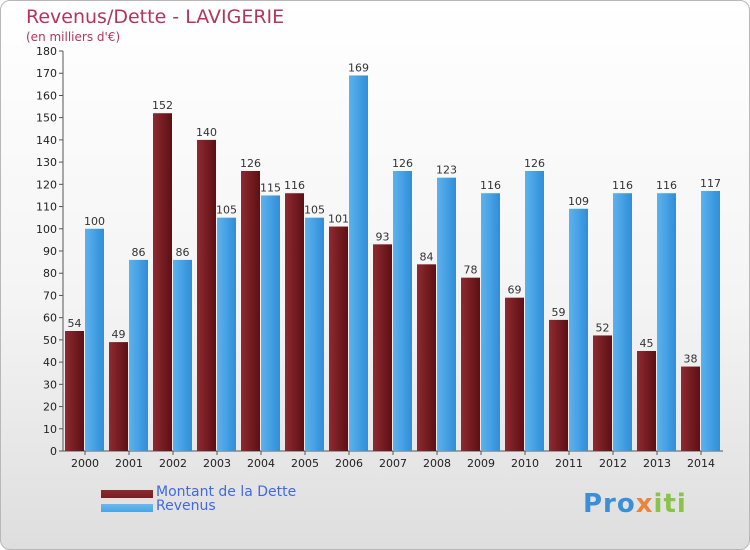 This screenshot has height=550, width=750. Describe the element at coordinates (46, 229) in the screenshot. I see `y-tick-label: 100` at that location.